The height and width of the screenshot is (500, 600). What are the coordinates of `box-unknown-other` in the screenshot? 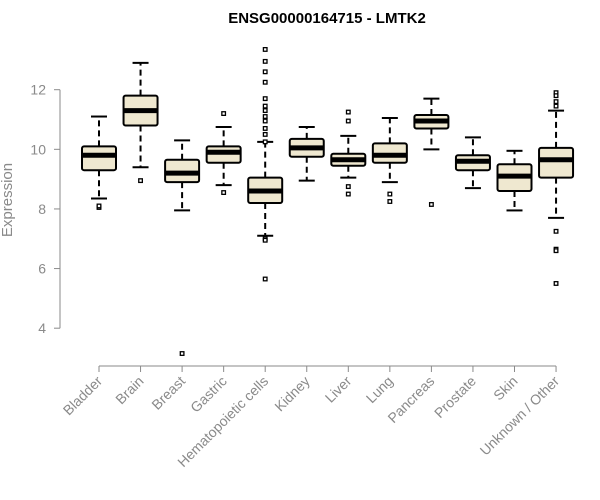 It's located at (556, 188).